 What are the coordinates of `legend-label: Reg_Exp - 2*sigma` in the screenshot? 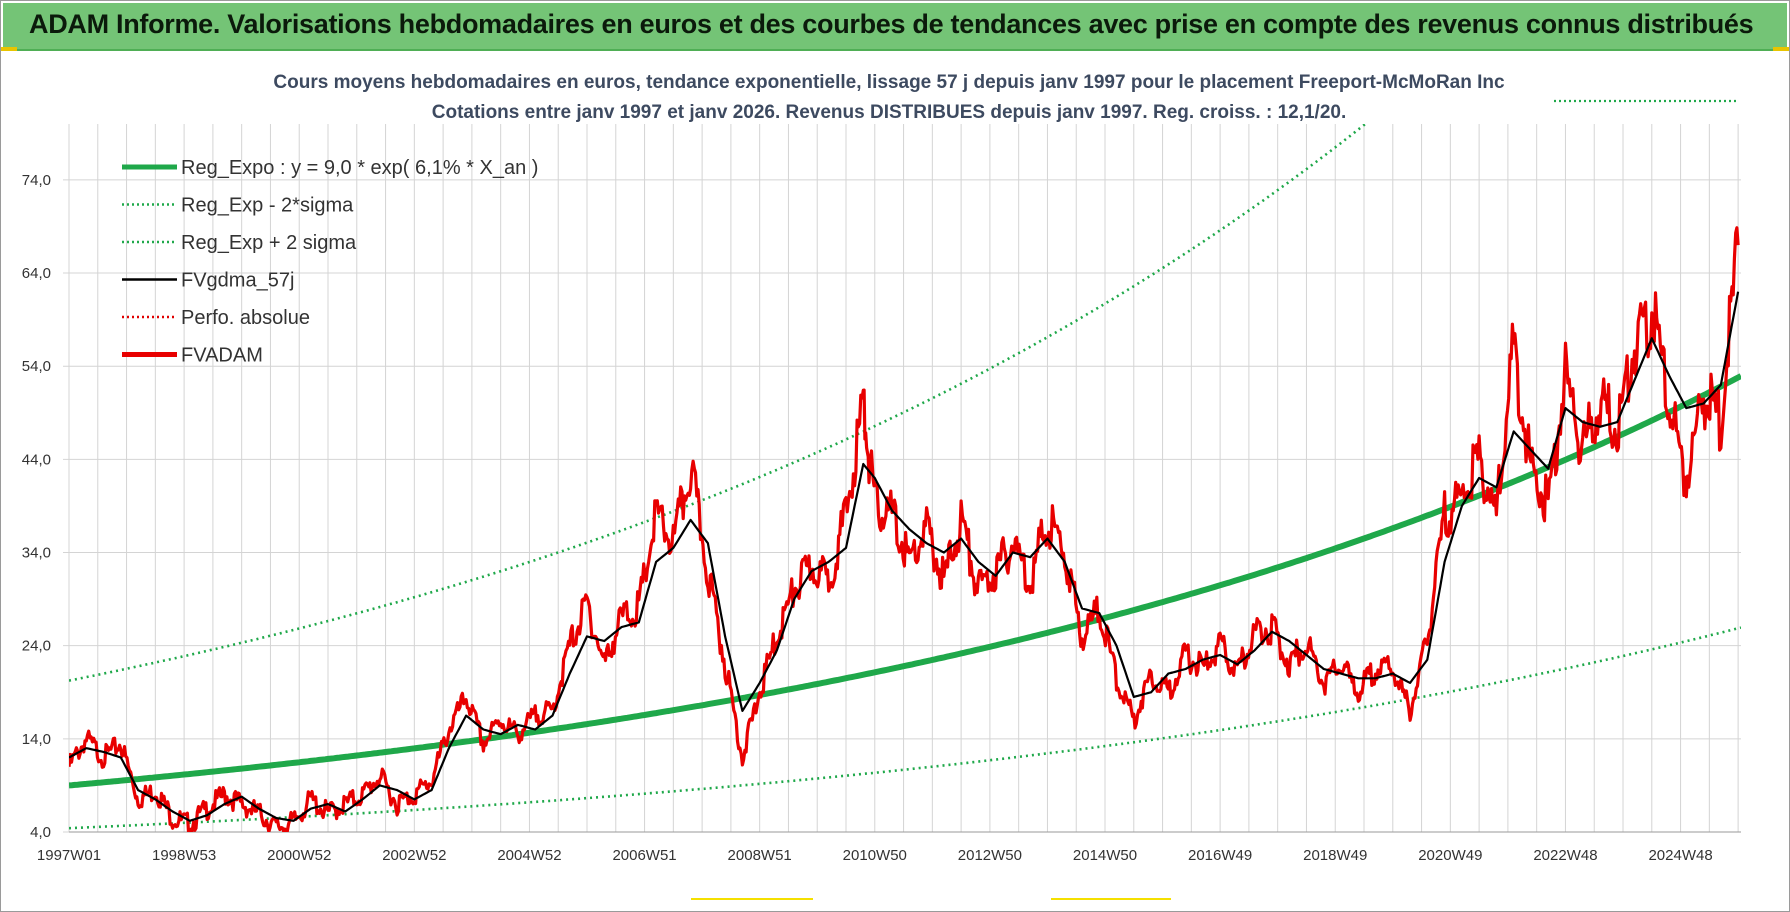 It's located at (267, 206).